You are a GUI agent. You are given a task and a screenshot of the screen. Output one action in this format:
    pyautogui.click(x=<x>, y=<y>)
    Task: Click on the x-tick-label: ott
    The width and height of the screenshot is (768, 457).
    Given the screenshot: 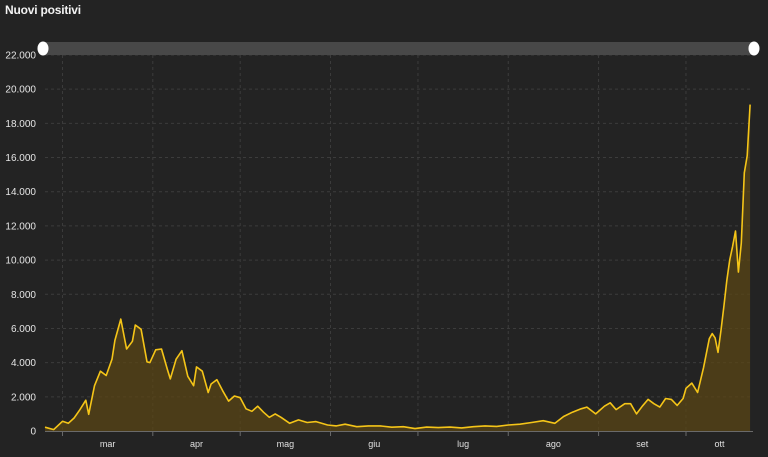 What is the action you would take?
    pyautogui.click(x=719, y=444)
    